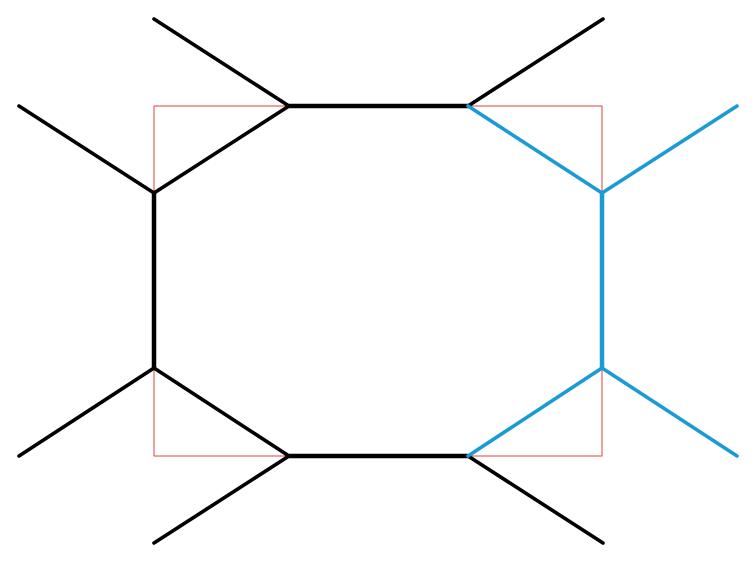 The width and height of the screenshot is (753, 562). I want to click on bond-upper-left-diagonal, so click(221, 149).